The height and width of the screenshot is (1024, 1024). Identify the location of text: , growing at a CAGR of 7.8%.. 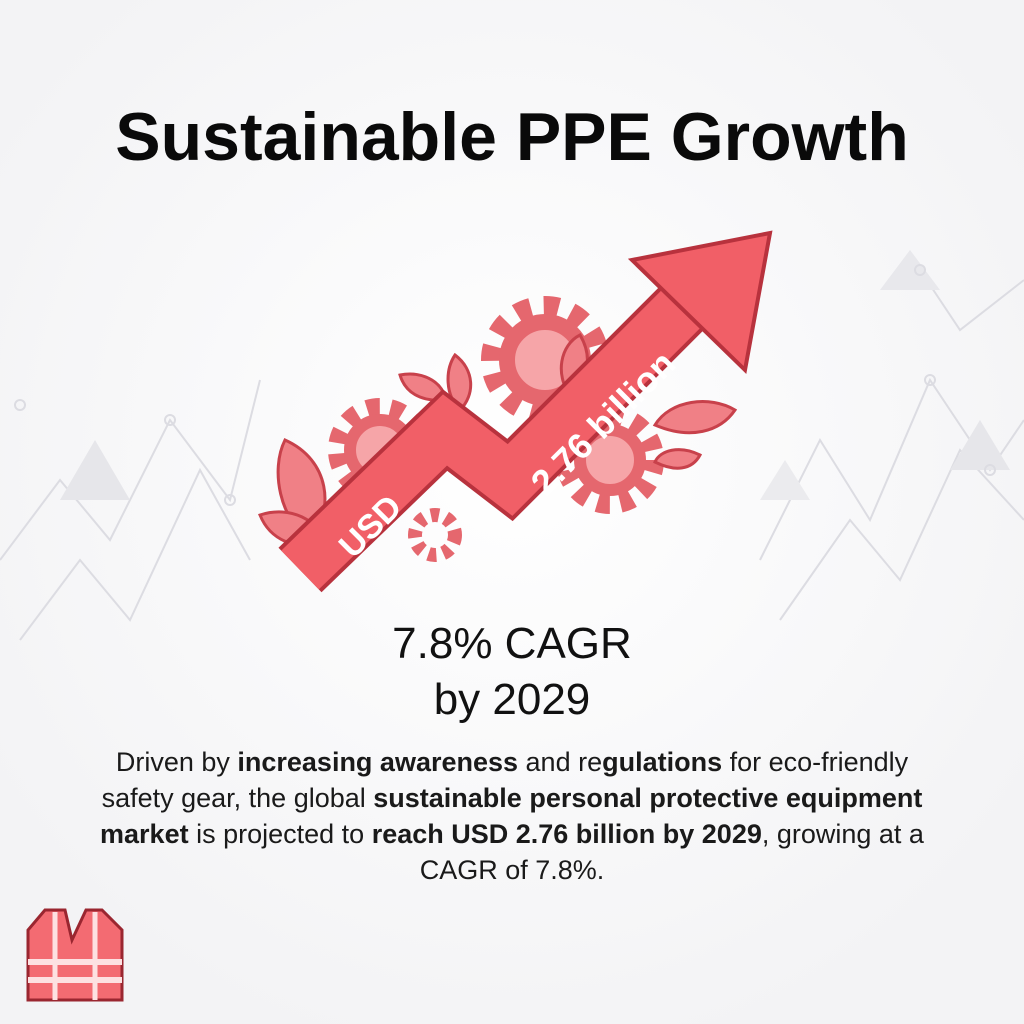
(671, 852).